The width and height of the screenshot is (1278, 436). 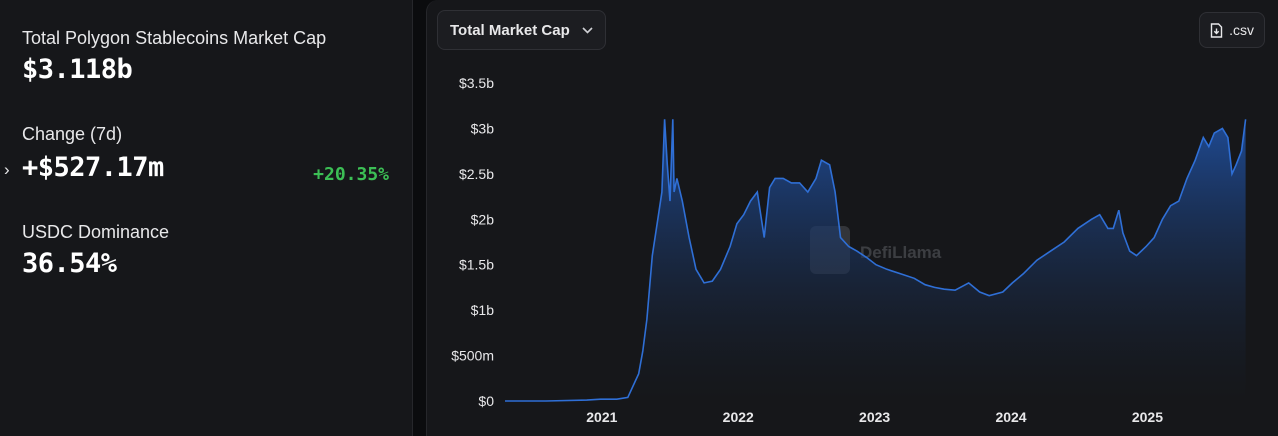 What do you see at coordinates (174, 38) in the screenshot?
I see `total-market-cap-label: Total Polygon Stablecoins Market Cap` at bounding box center [174, 38].